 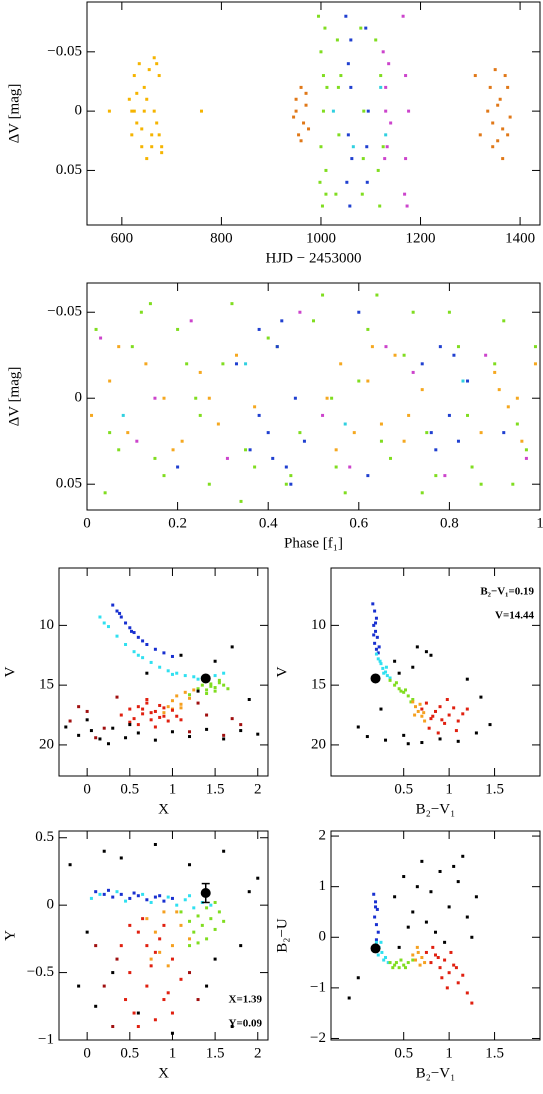 I want to click on y-tick-label: −0.5, so click(x=40, y=972).